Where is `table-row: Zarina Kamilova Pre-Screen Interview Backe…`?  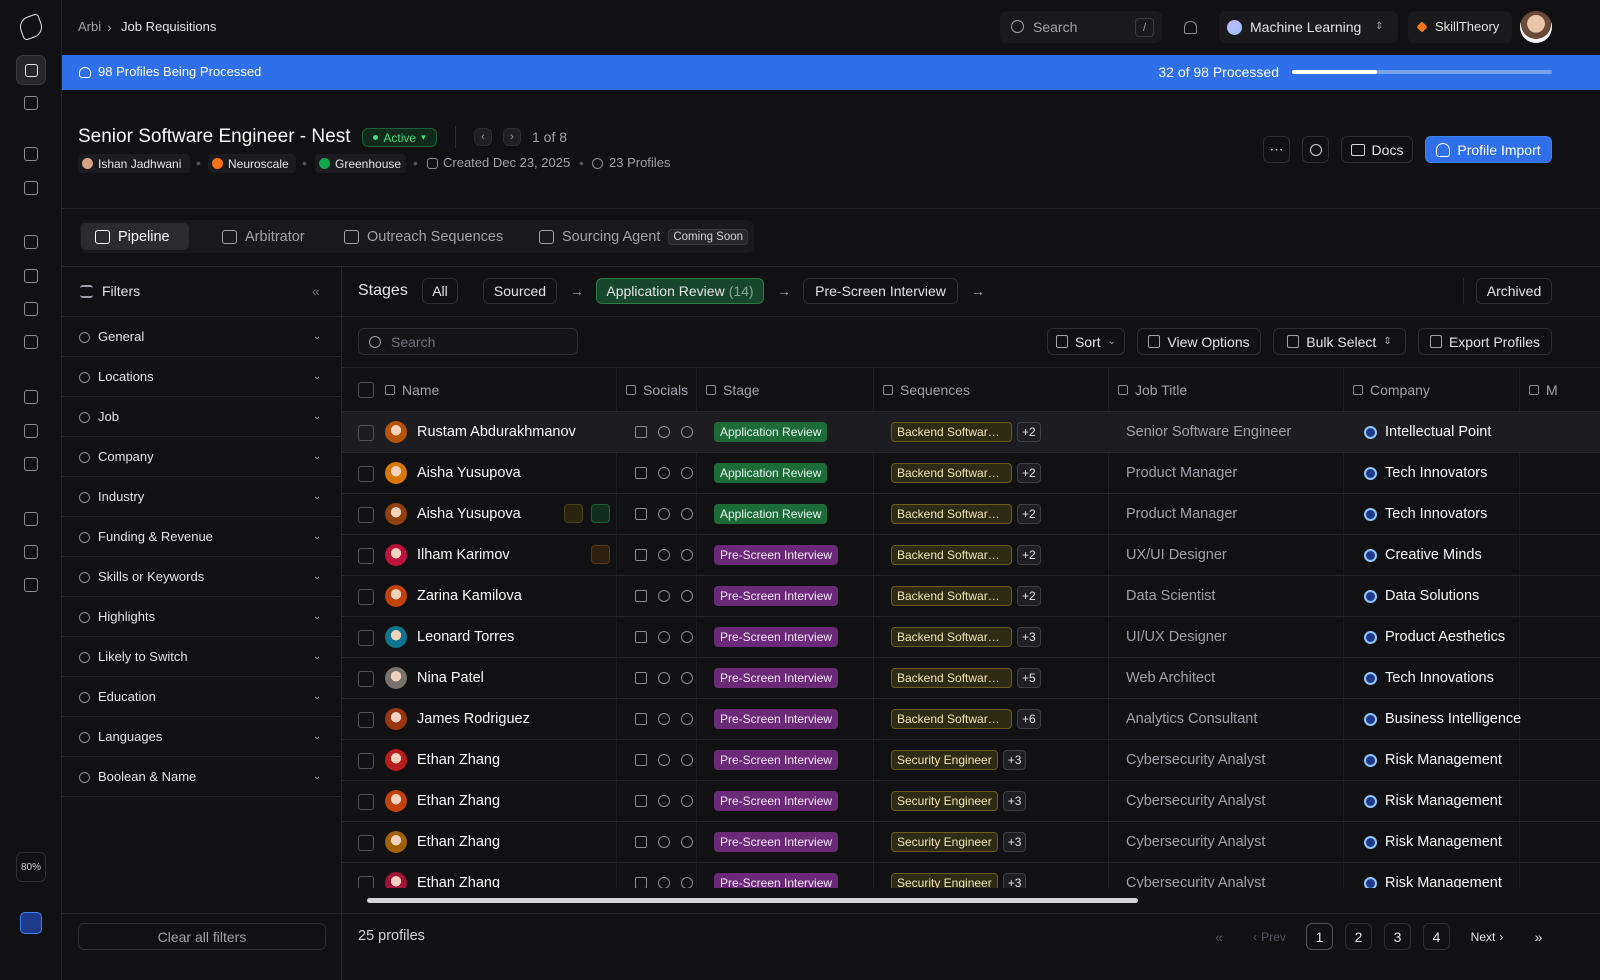 table-row: Zarina Kamilova Pre-Screen Interview Backe… is located at coordinates (971, 596).